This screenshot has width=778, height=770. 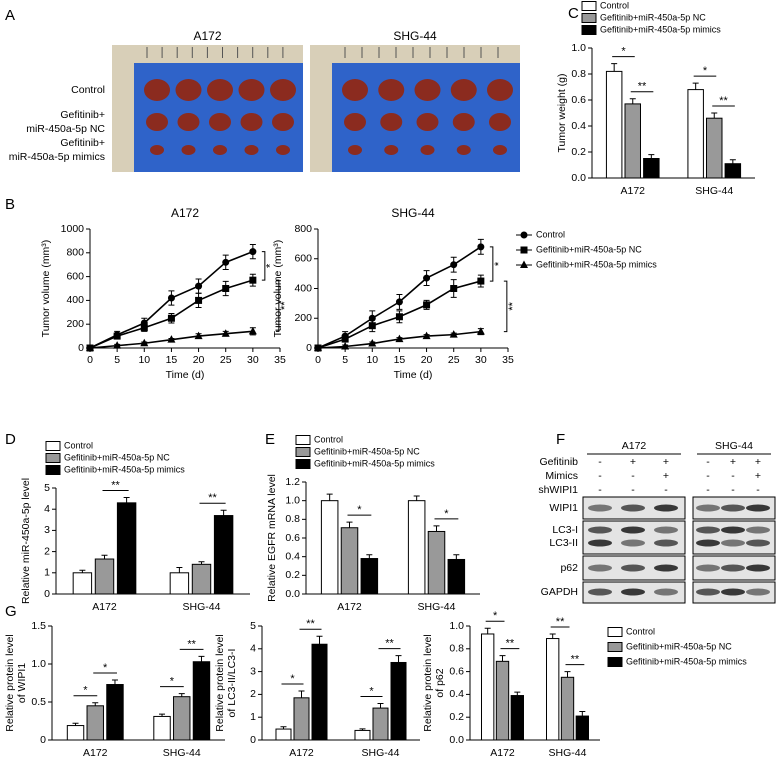 I want to click on condition-sign: +, so click(x=633, y=462).